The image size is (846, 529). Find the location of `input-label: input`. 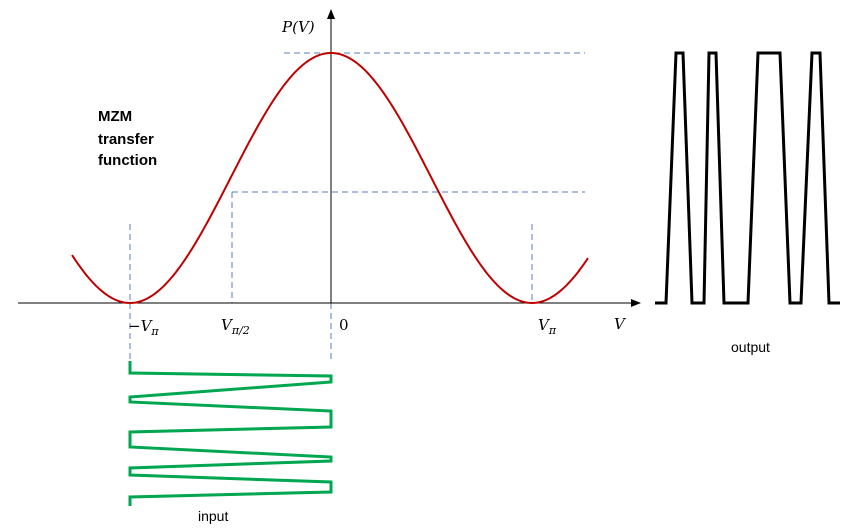

input-label: input is located at coordinates (213, 516).